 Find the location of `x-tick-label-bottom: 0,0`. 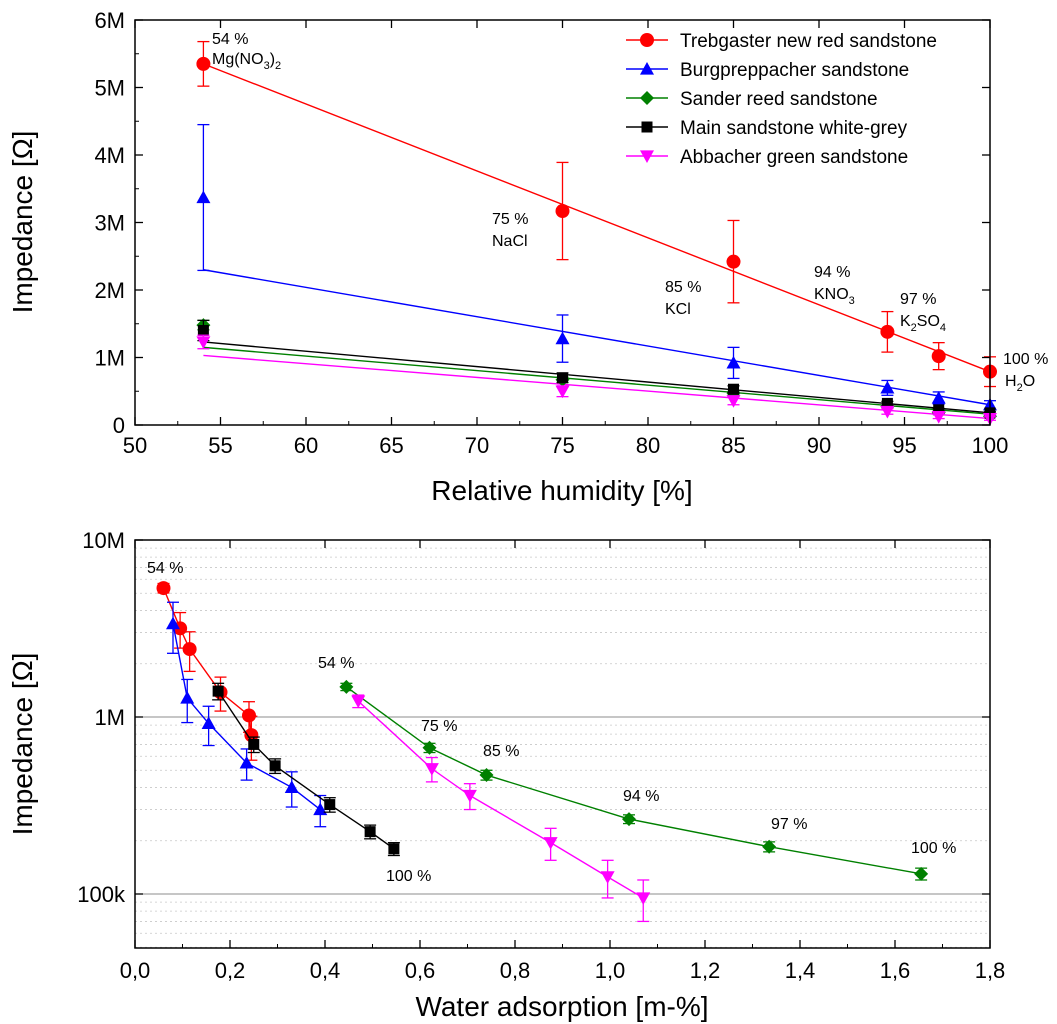

x-tick-label-bottom: 0,0 is located at coordinates (135, 970).